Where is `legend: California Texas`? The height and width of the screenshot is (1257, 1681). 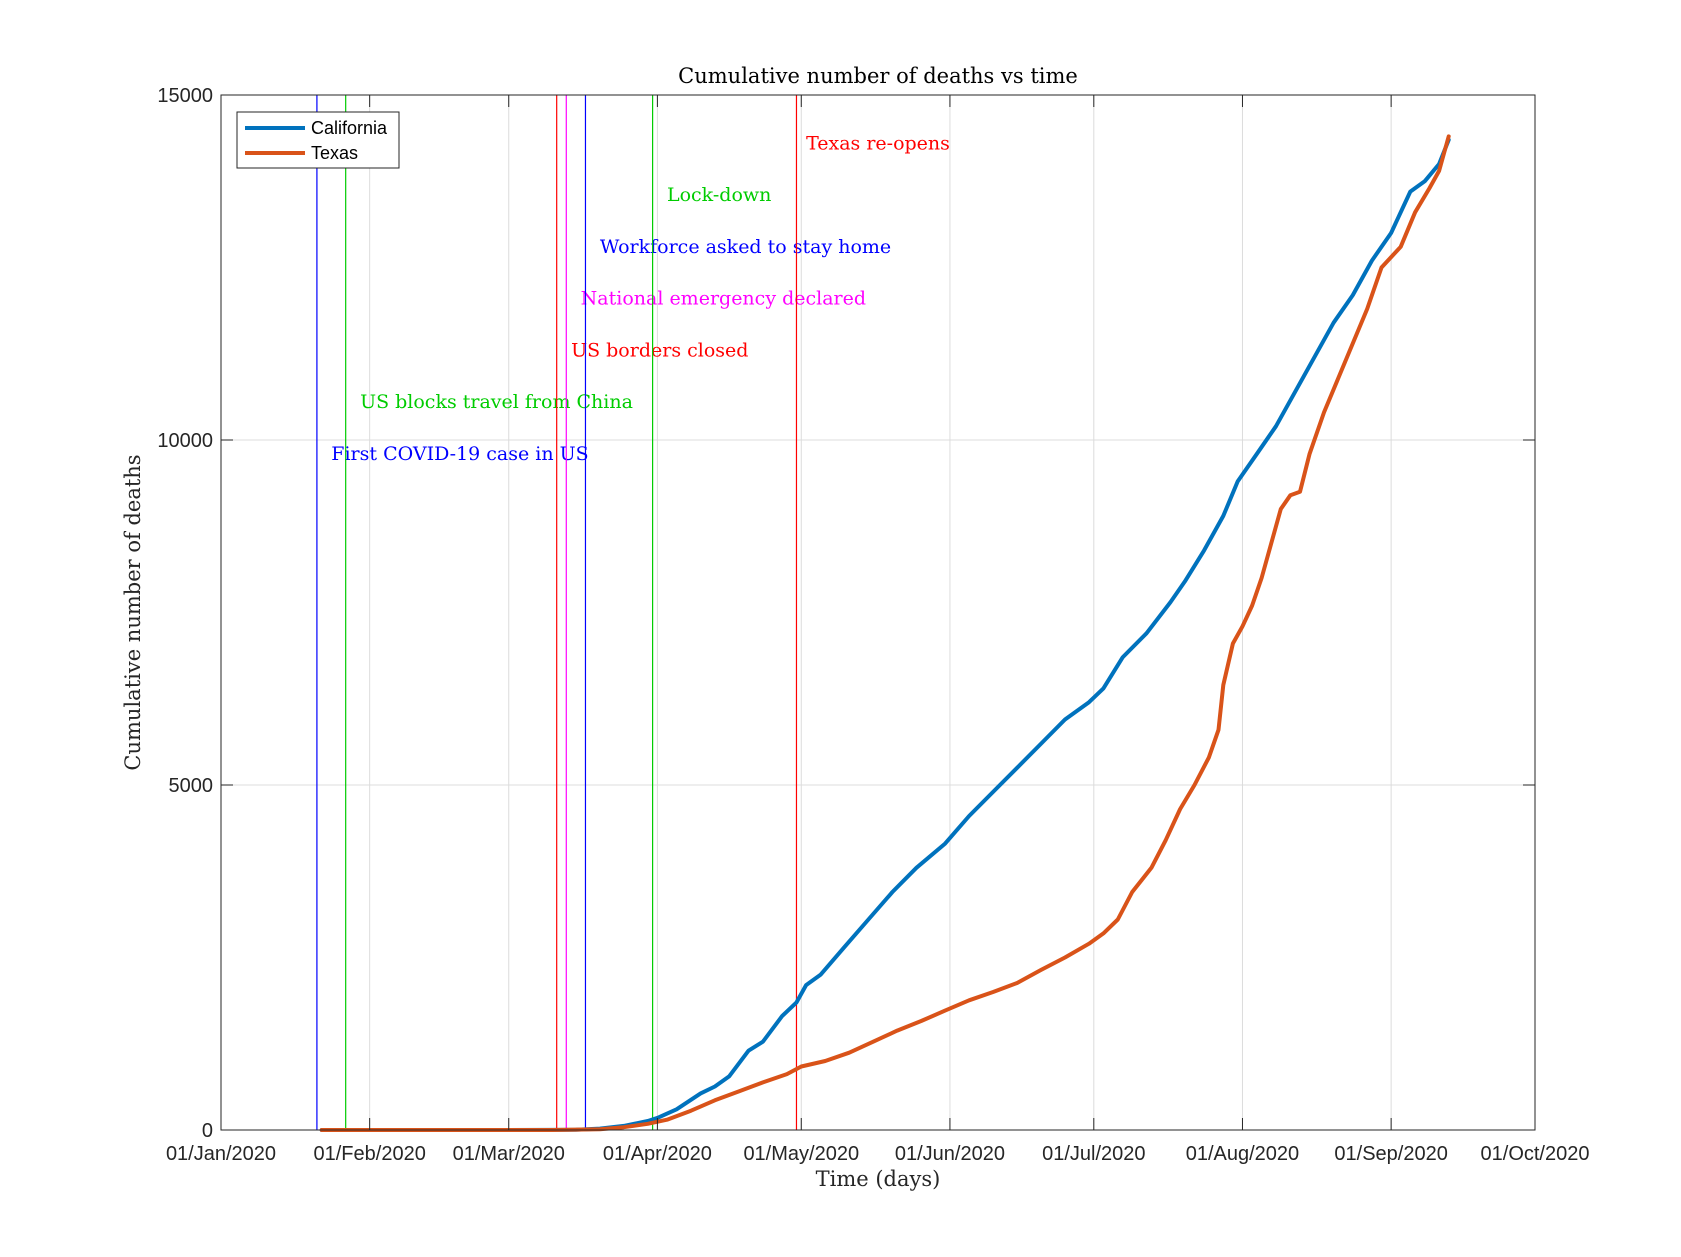 legend: California Texas is located at coordinates (318, 140).